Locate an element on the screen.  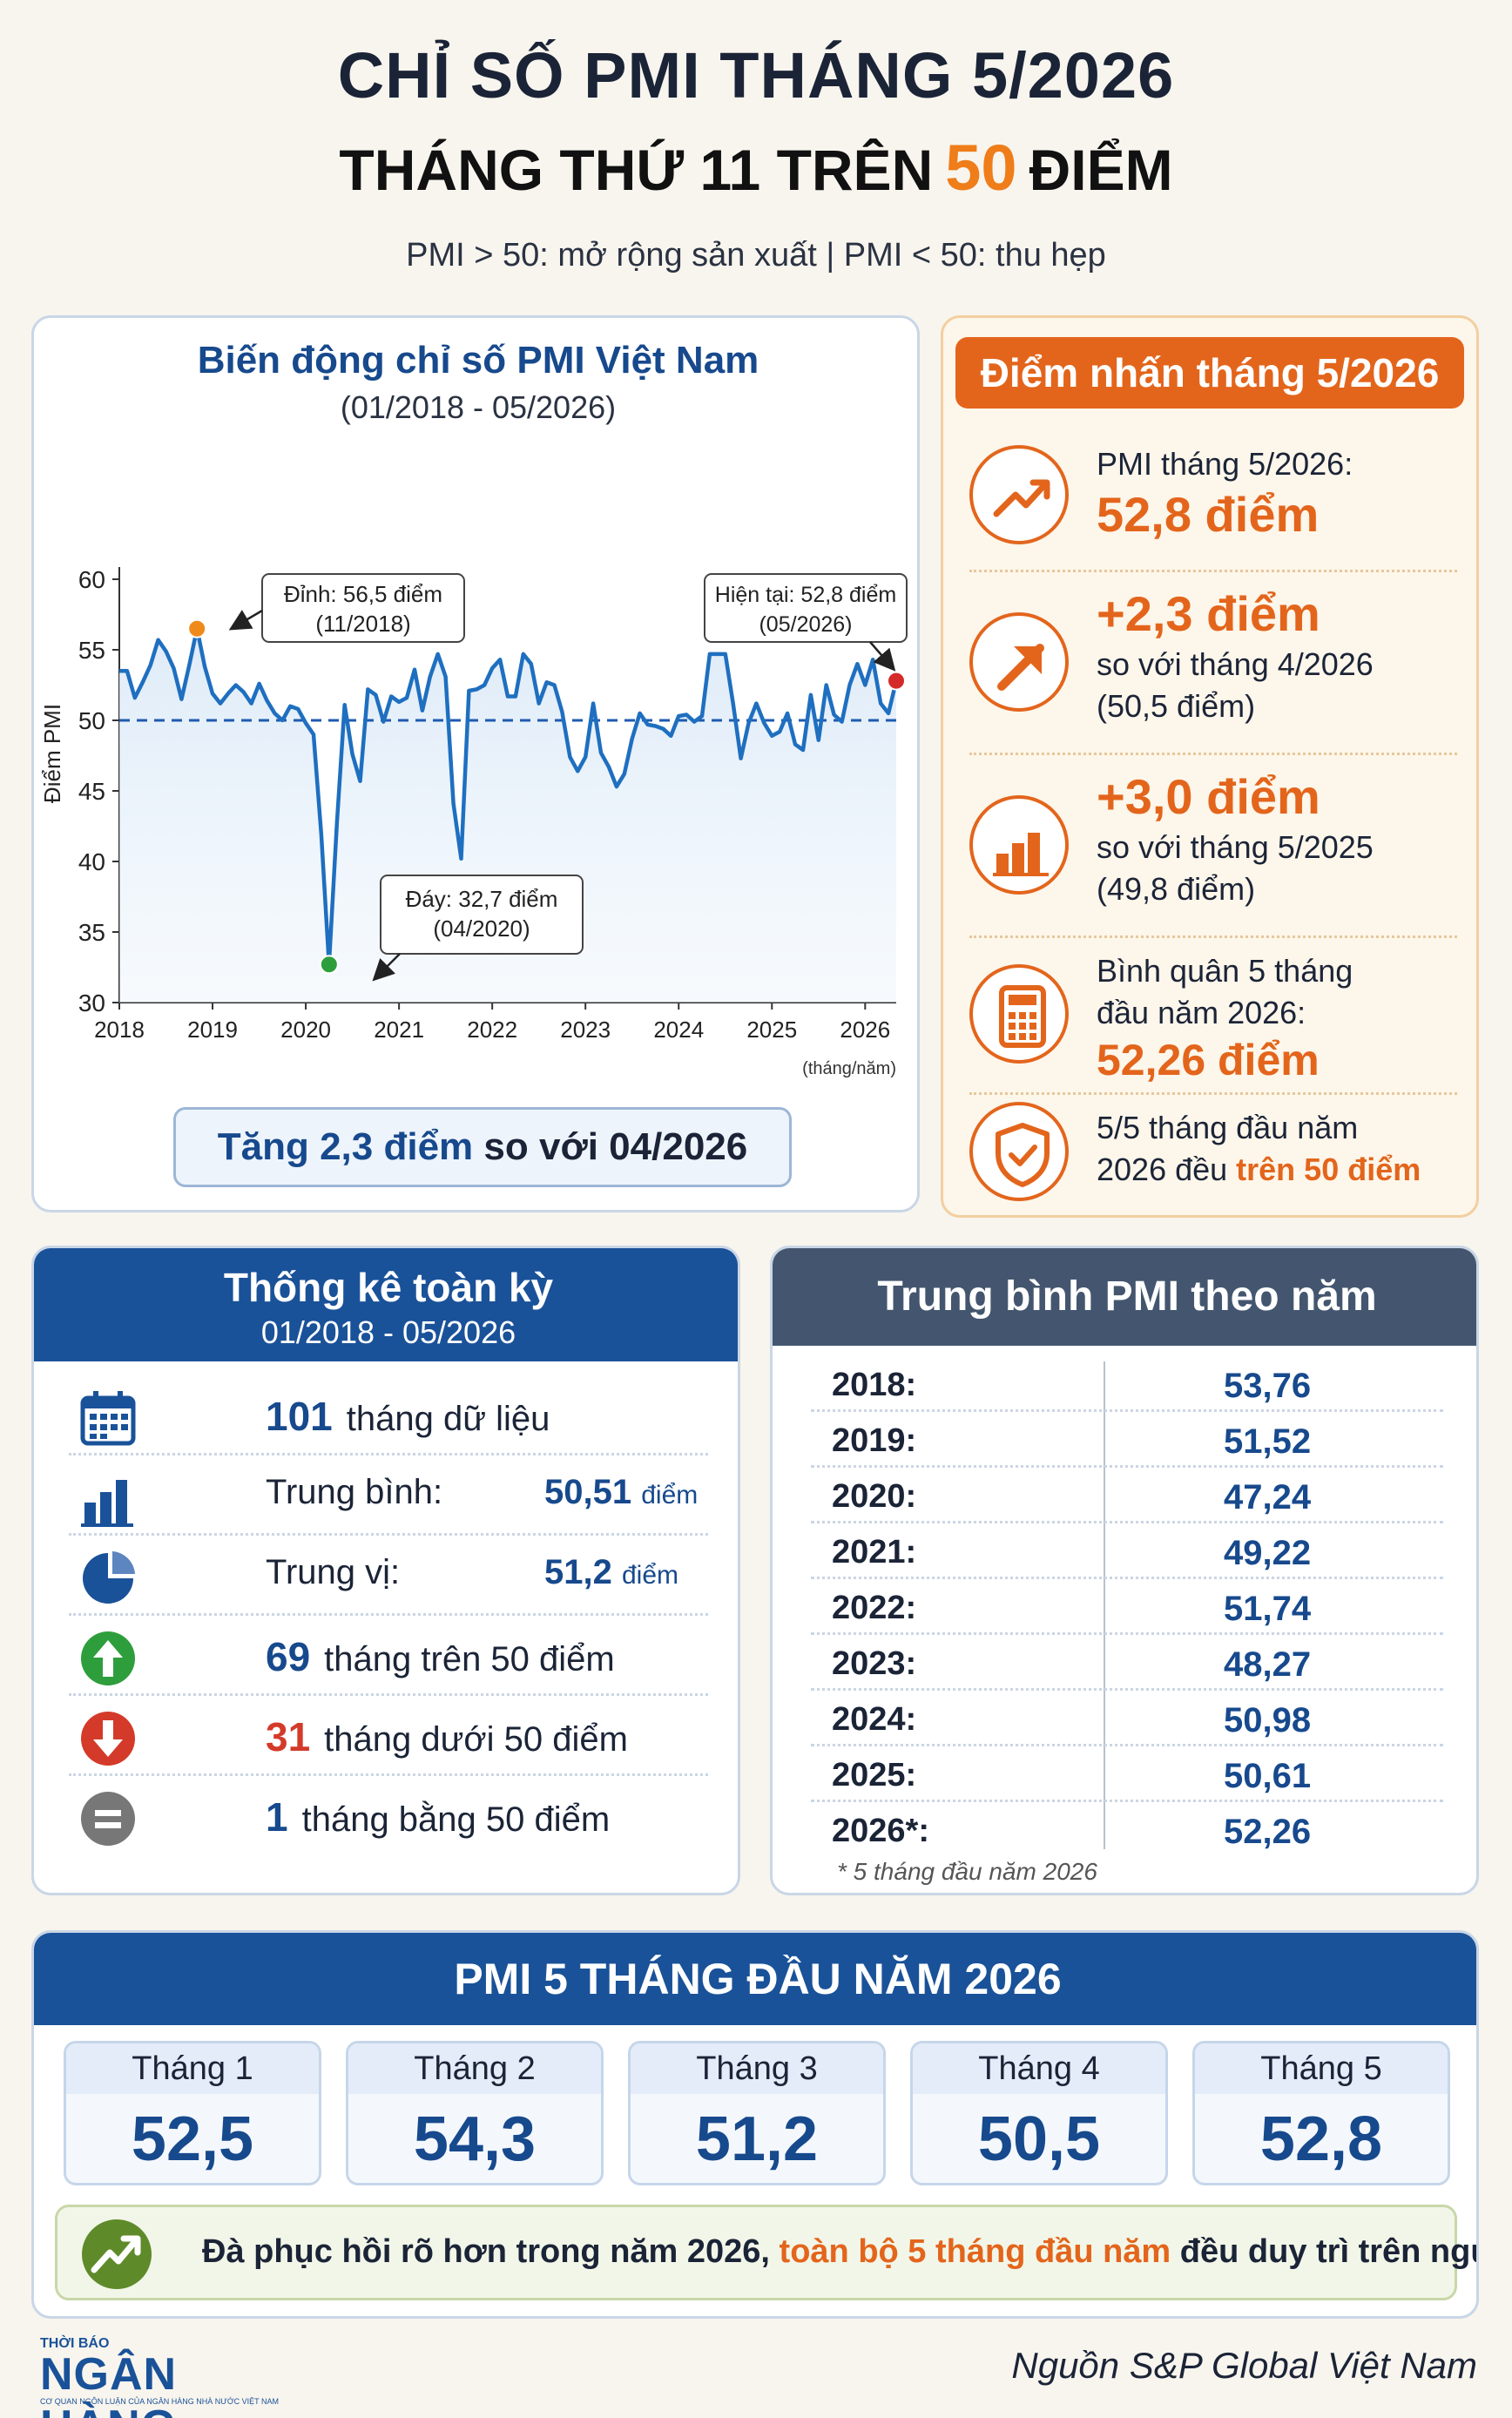
year-row: 2026*: 52,26 is located at coordinates (1127, 1830).